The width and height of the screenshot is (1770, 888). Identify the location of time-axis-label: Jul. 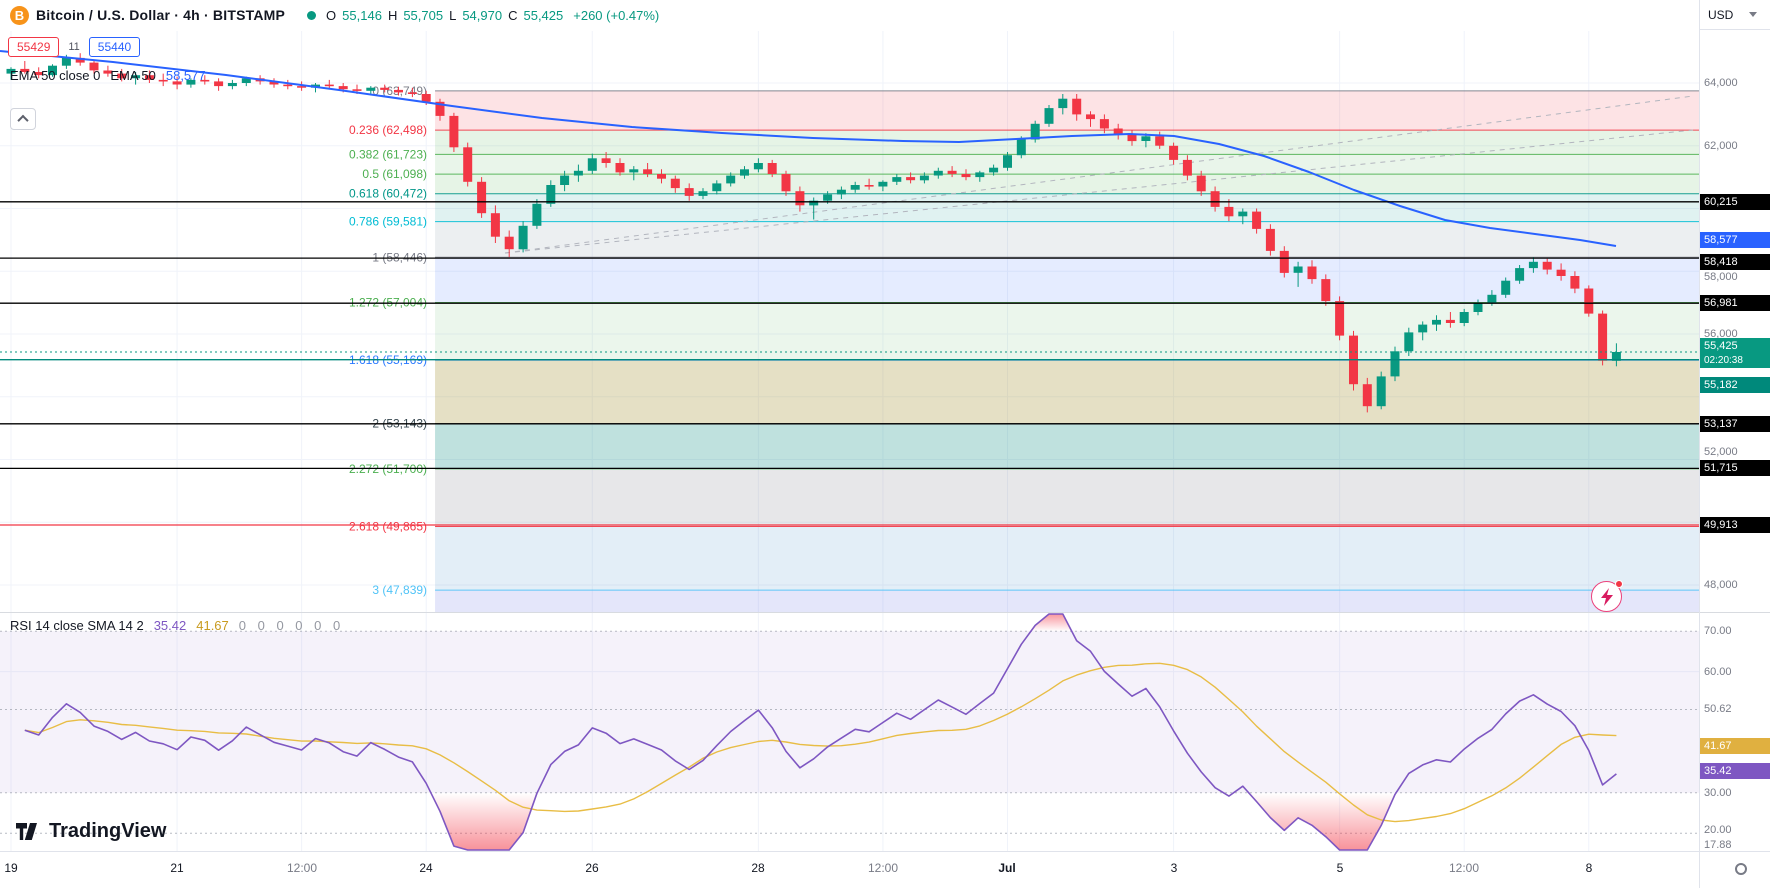
(1007, 868).